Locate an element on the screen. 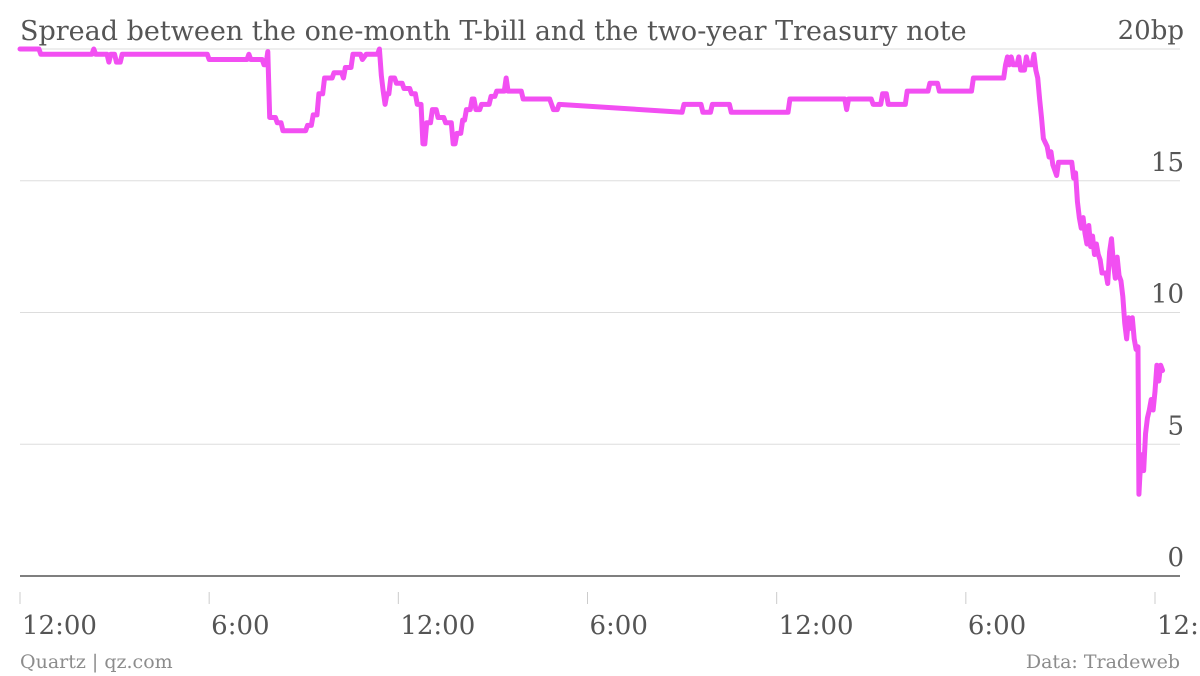  x-axis-ticks: 12:00 6:00 12:00 6:00 12:00 6:00 12:00 is located at coordinates (609, 616).